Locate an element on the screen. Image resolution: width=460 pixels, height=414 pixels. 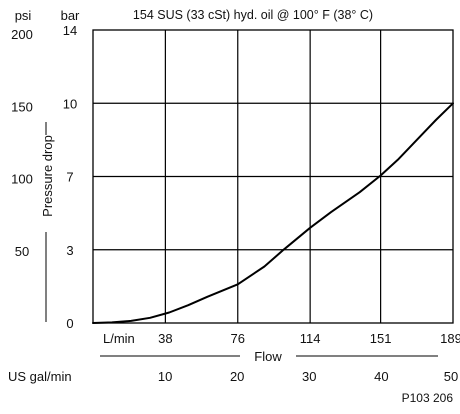
figure-code: P103 206 is located at coordinates (428, 398).